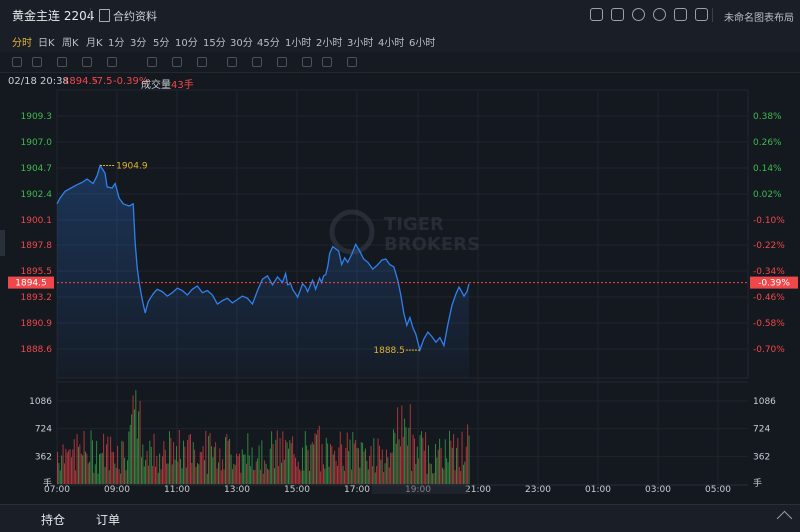  What do you see at coordinates (701, 14) in the screenshot?
I see `camera-icon` at bounding box center [701, 14].